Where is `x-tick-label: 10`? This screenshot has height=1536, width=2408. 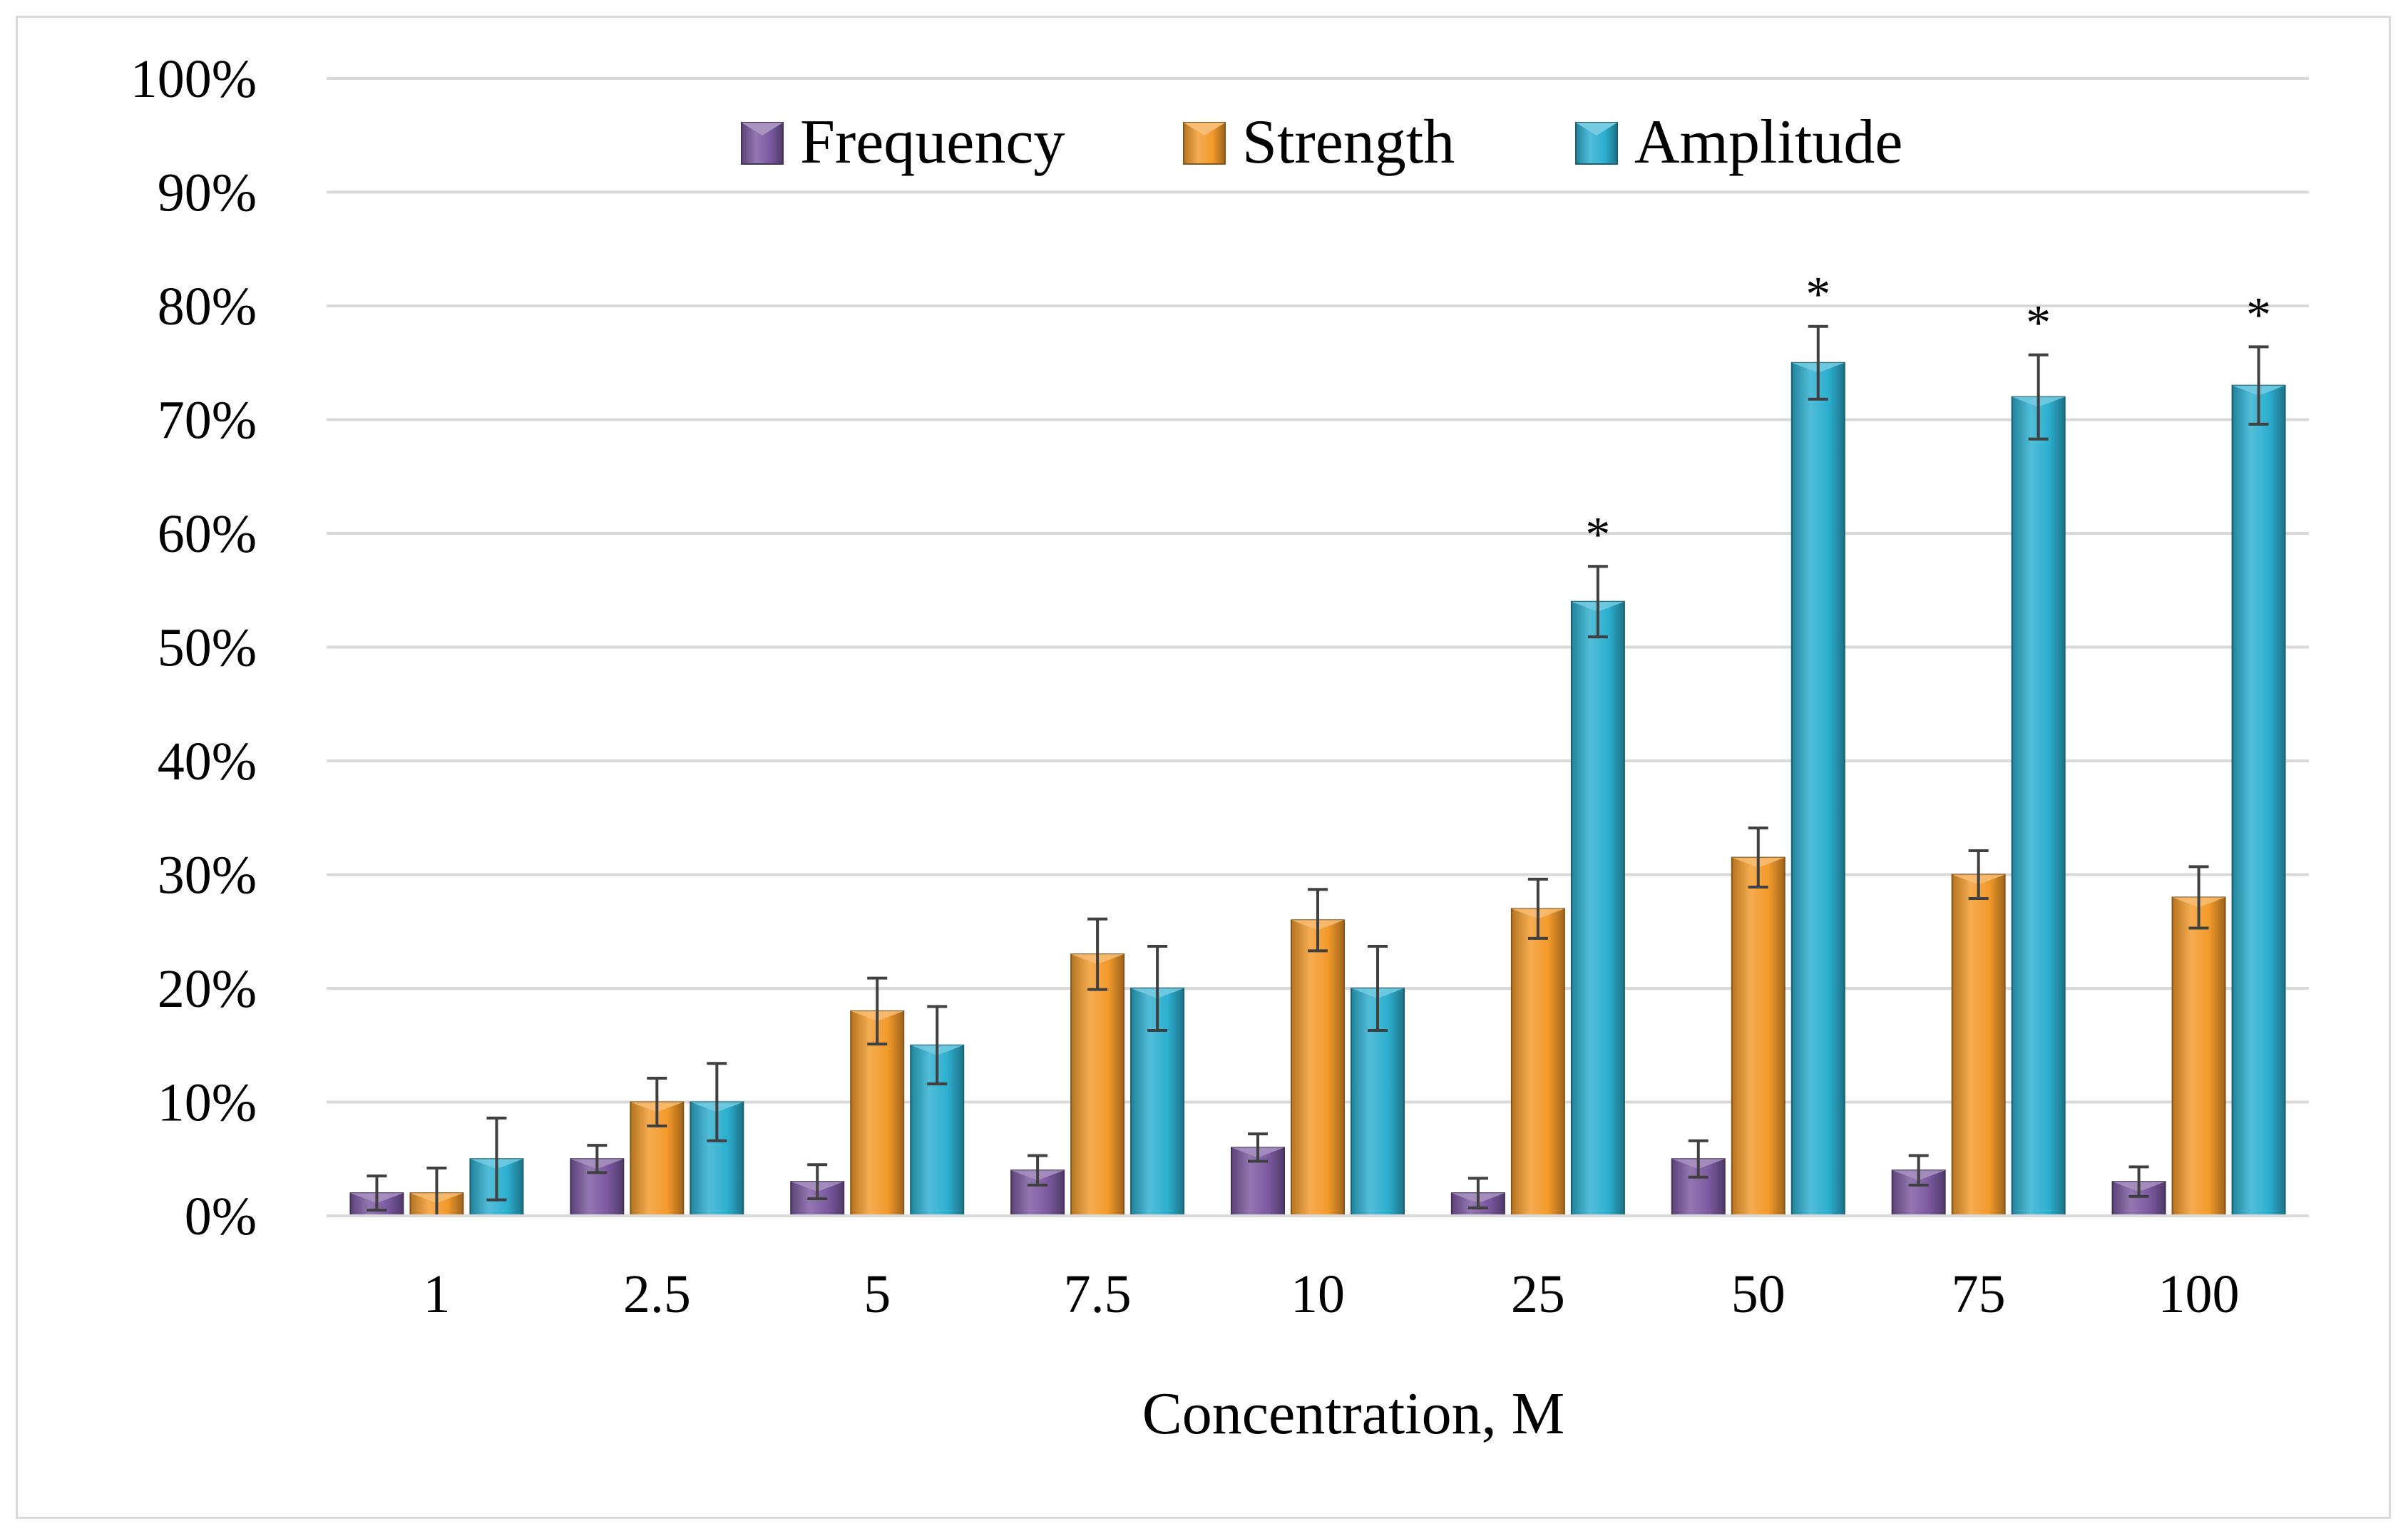
x-tick-label: 10 is located at coordinates (1318, 1294).